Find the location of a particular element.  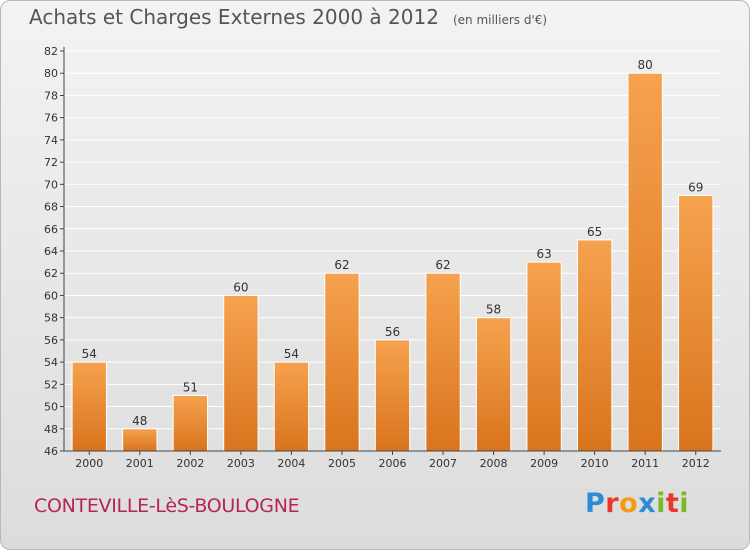

x-tick-label: 2012 is located at coordinates (696, 463).